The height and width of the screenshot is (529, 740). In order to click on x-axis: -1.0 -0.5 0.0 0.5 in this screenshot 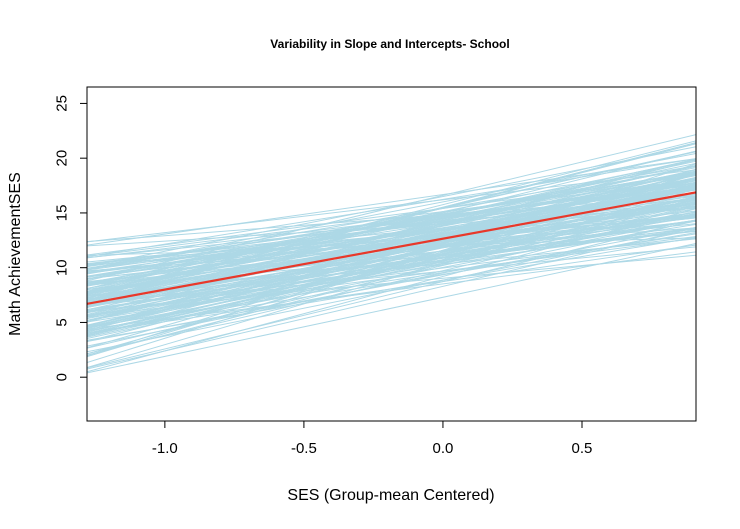, I will do `click(372, 439)`.